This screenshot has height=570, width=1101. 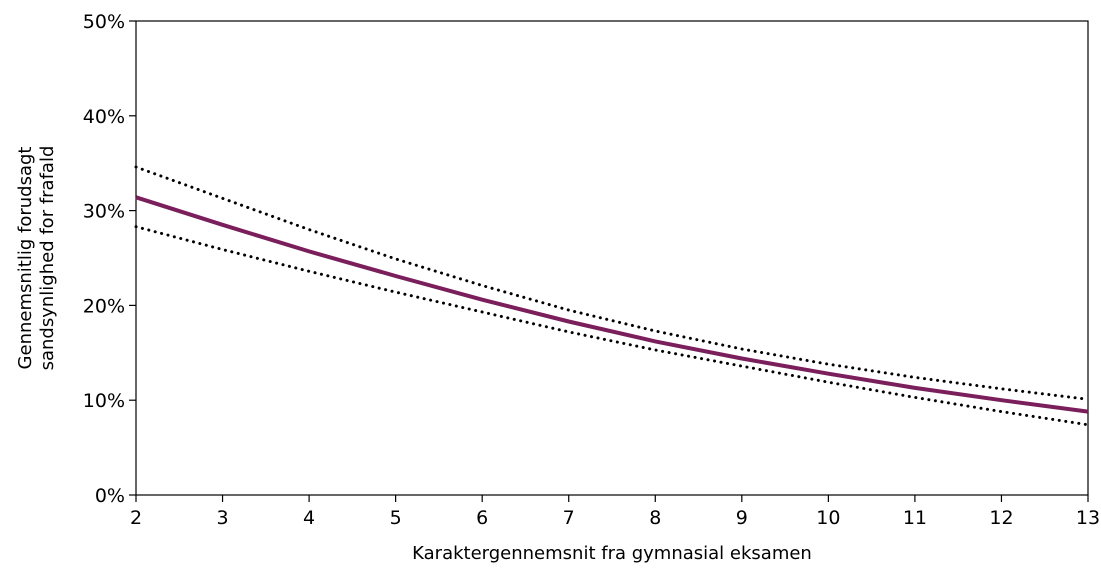 I want to click on x-axis-title: Karaktergennemsnit fra gymnasial eksamen, so click(x=612, y=553).